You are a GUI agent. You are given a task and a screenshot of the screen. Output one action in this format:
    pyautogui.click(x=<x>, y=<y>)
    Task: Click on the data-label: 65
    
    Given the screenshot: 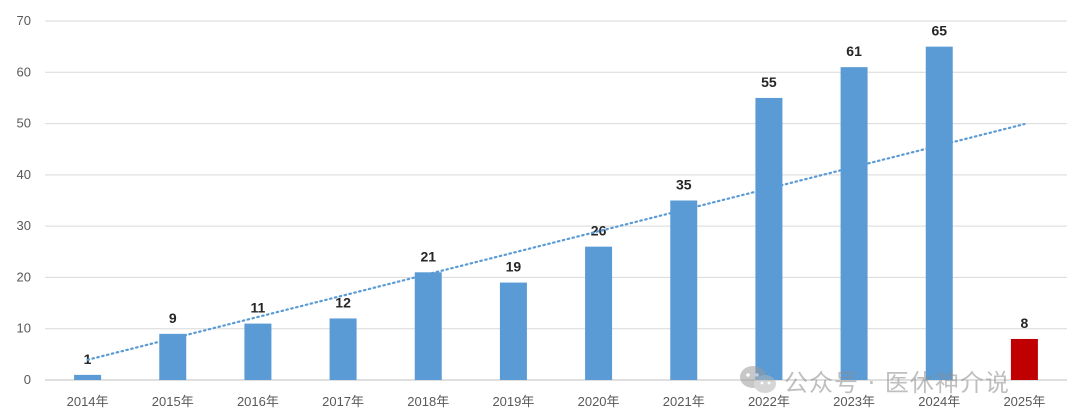 What is the action you would take?
    pyautogui.click(x=939, y=31)
    